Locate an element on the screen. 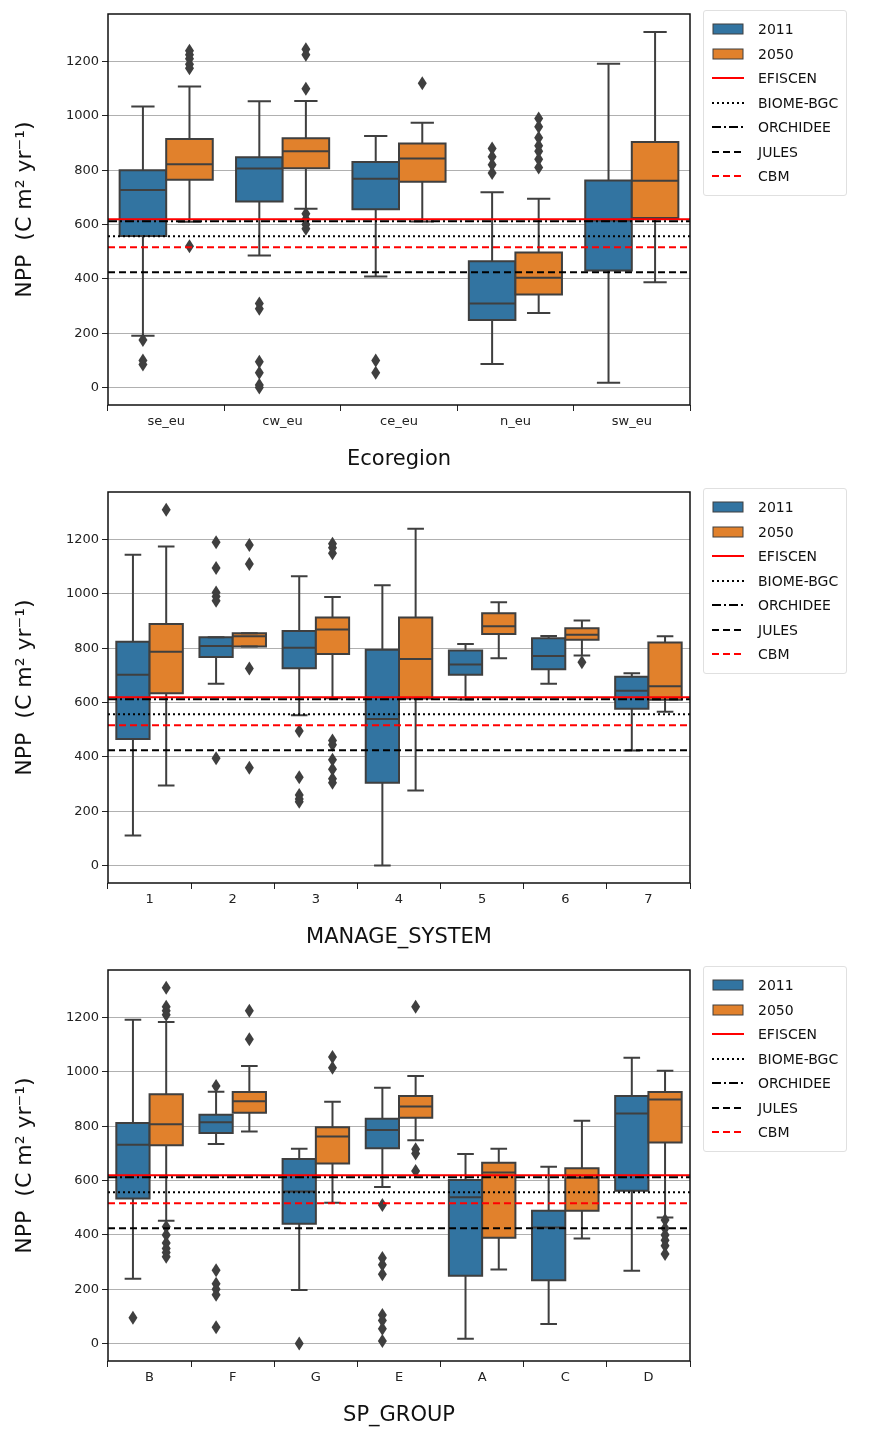 This screenshot has width=878, height=1435. x-tick-label: 7 is located at coordinates (648, 899).